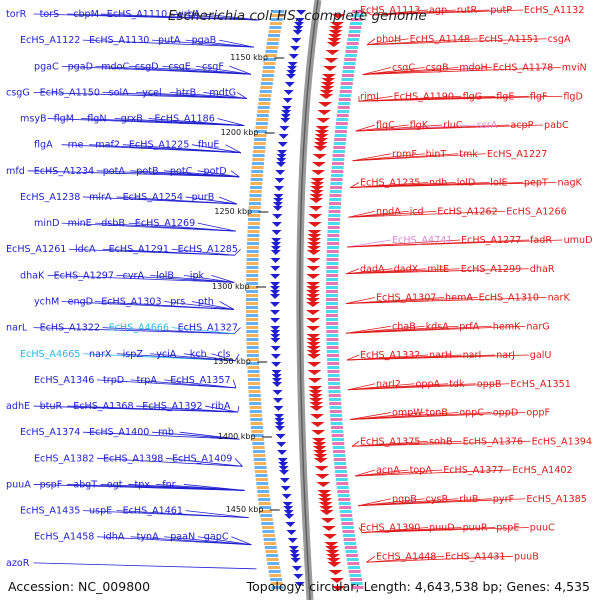  Describe the element at coordinates (165, 223) in the screenshot. I see `gene-label-left: EcHS_A1269` at that location.